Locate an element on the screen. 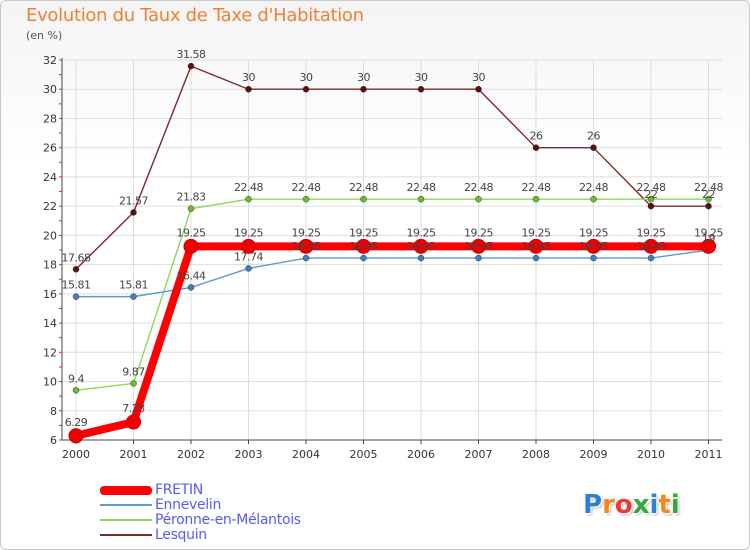 The height and width of the screenshot is (550, 750). y-tick-label: 8 is located at coordinates (53, 411).